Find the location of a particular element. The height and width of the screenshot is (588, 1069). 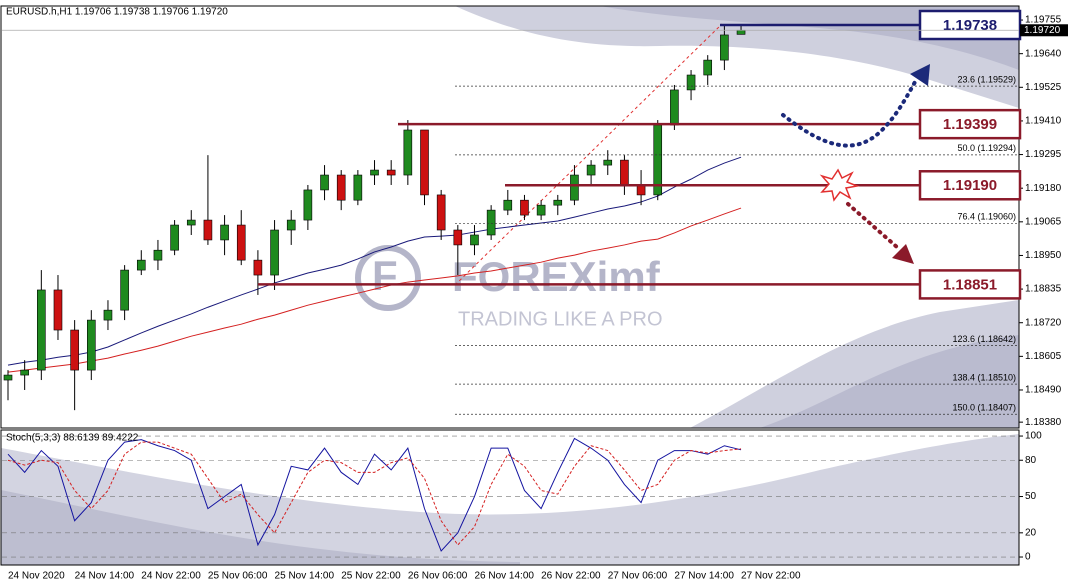

logo-letter: F is located at coordinates (385, 275).